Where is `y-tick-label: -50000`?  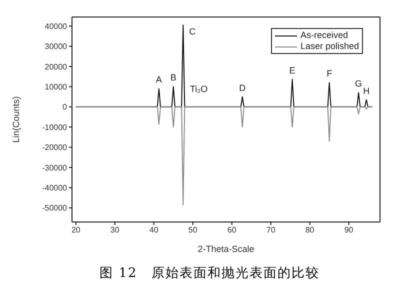
y-tick-label: -50000 is located at coordinates (55, 208).